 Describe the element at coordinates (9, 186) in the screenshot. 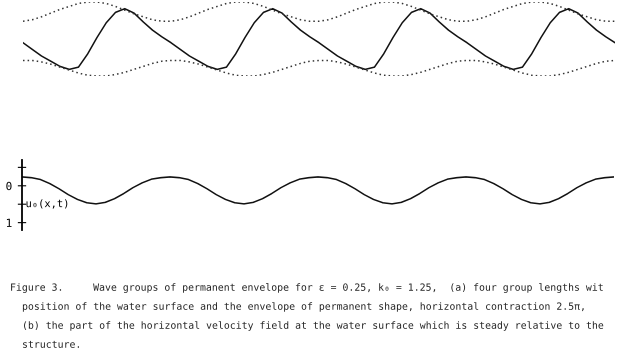

I see `y-tick-label: 0` at that location.